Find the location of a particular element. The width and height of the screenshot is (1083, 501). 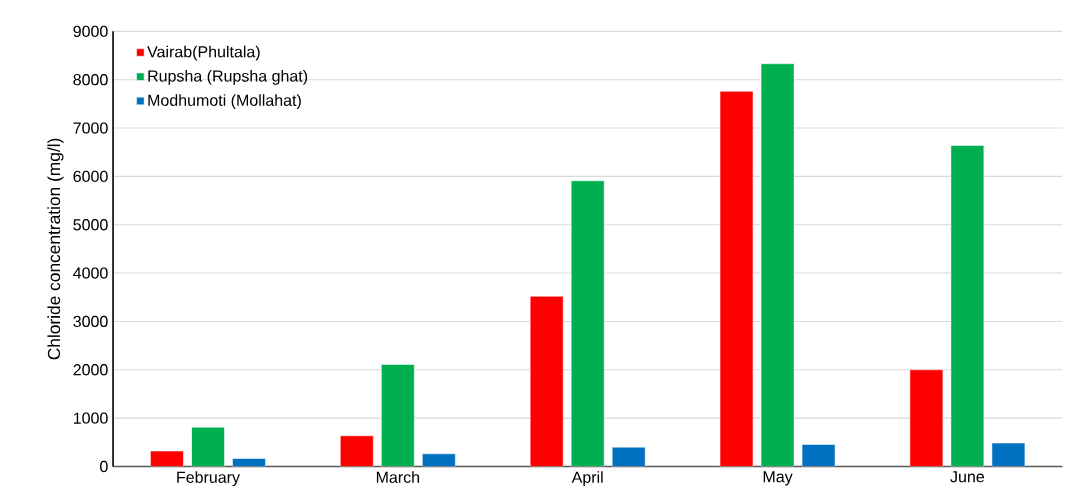

y-tick-label: 2000 is located at coordinates (90, 369).